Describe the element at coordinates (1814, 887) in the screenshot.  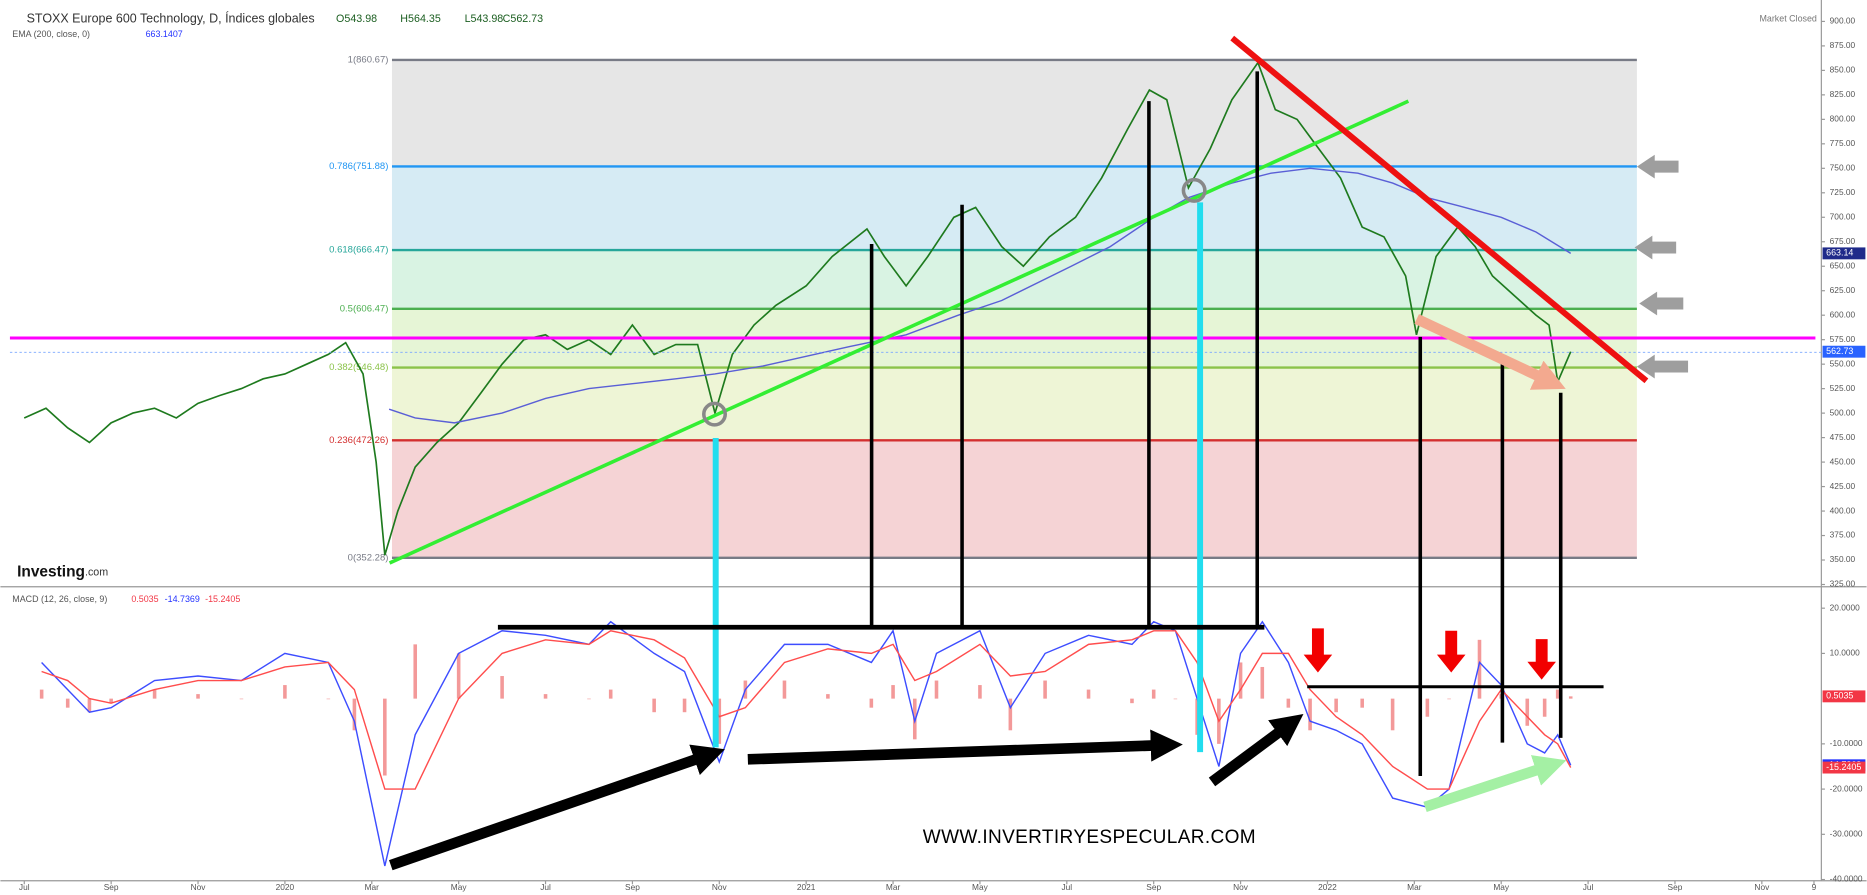
I see `x-tick-label: 9` at that location.